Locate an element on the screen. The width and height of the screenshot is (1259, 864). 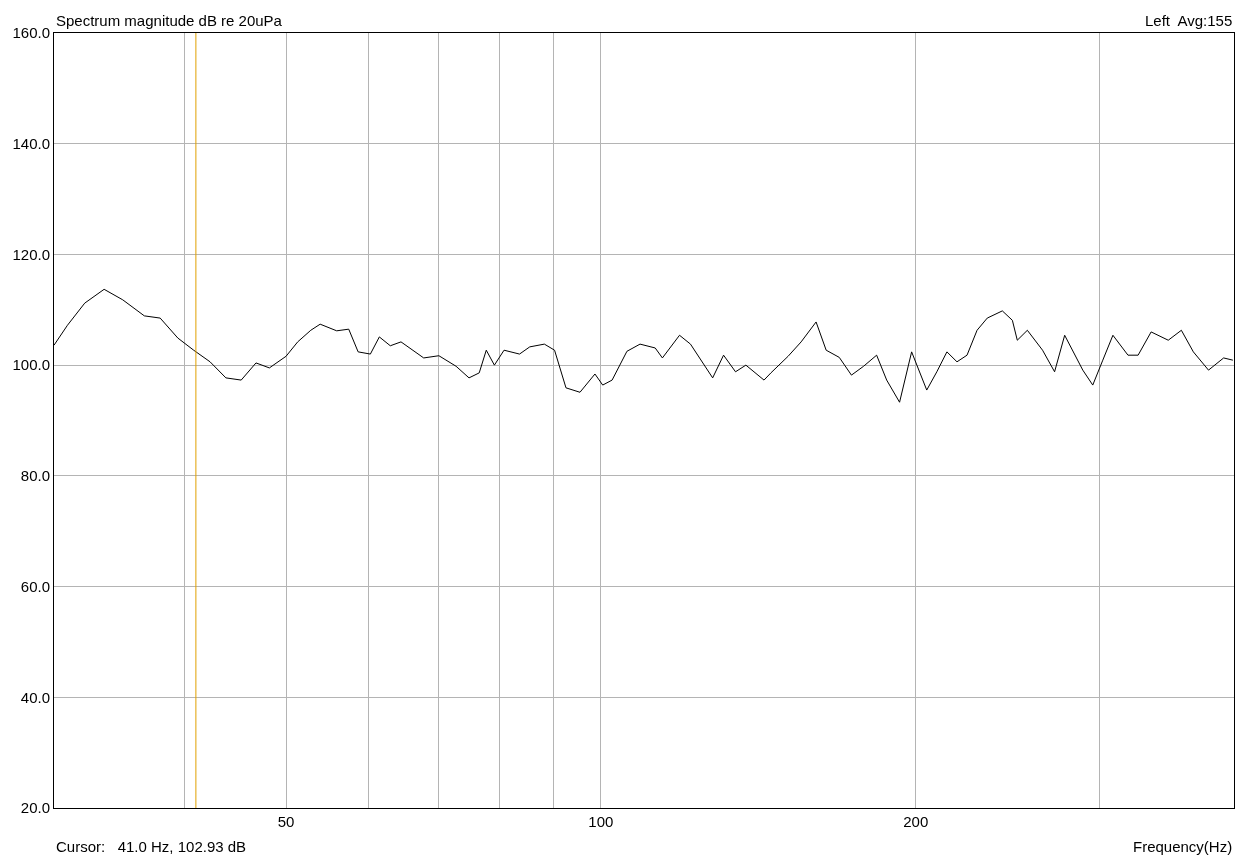
x-tick-label: 50 is located at coordinates (286, 821).